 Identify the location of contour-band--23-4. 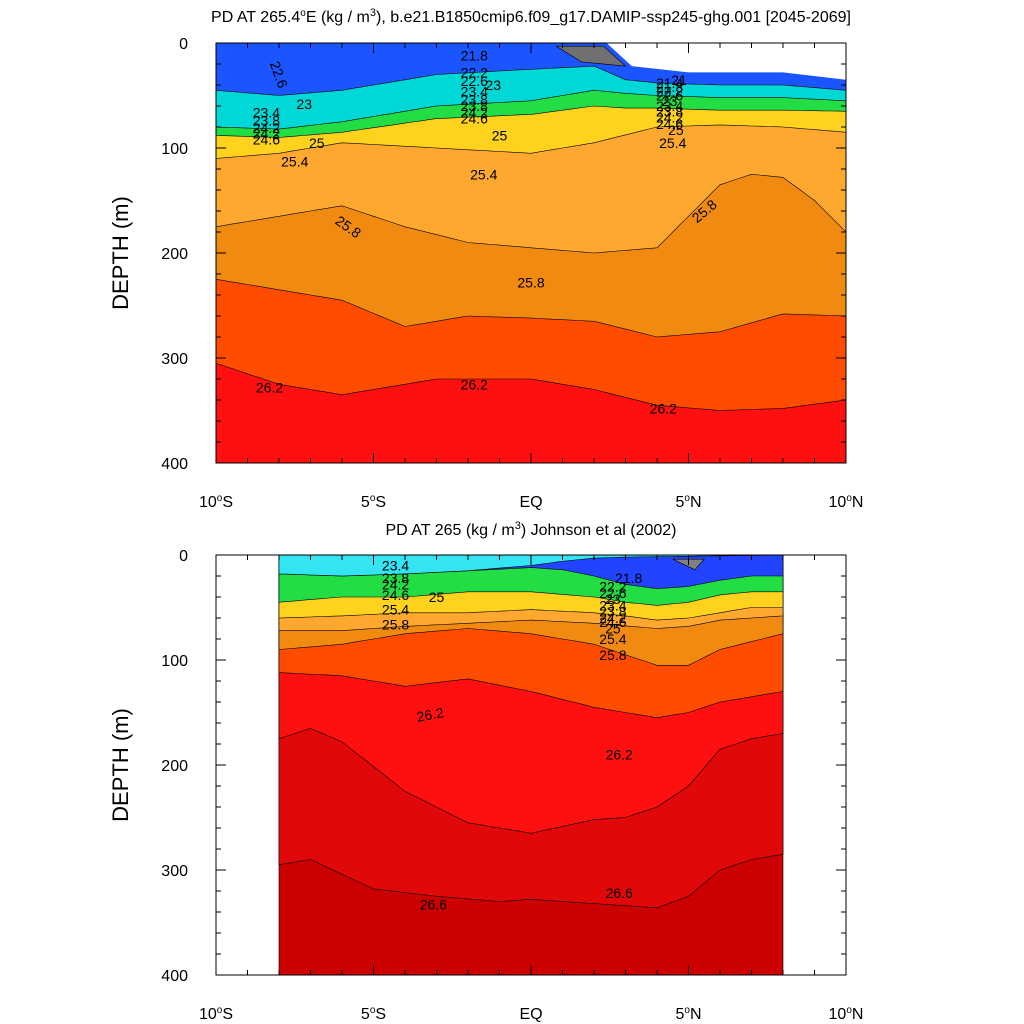
(531, 566).